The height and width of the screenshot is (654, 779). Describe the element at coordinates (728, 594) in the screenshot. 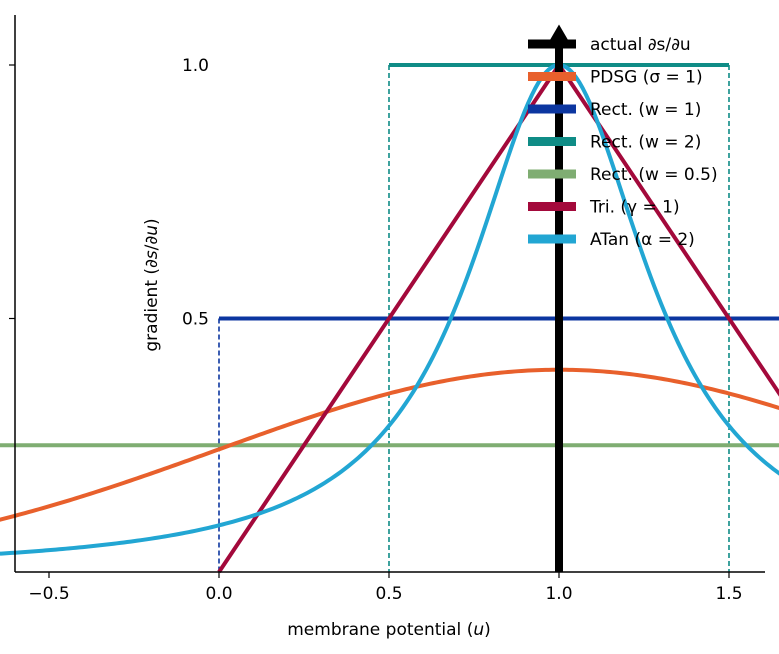

I see `x-tick-label: 1.5` at that location.